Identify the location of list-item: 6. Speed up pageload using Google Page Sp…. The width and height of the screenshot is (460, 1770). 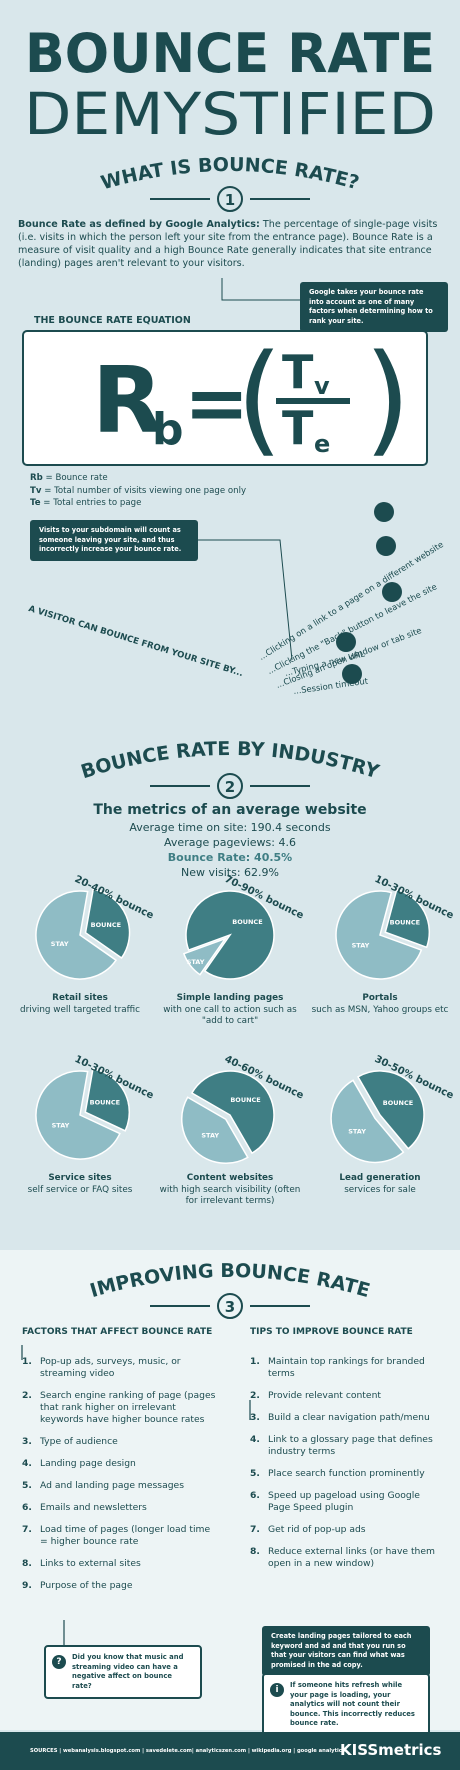
(347, 1502).